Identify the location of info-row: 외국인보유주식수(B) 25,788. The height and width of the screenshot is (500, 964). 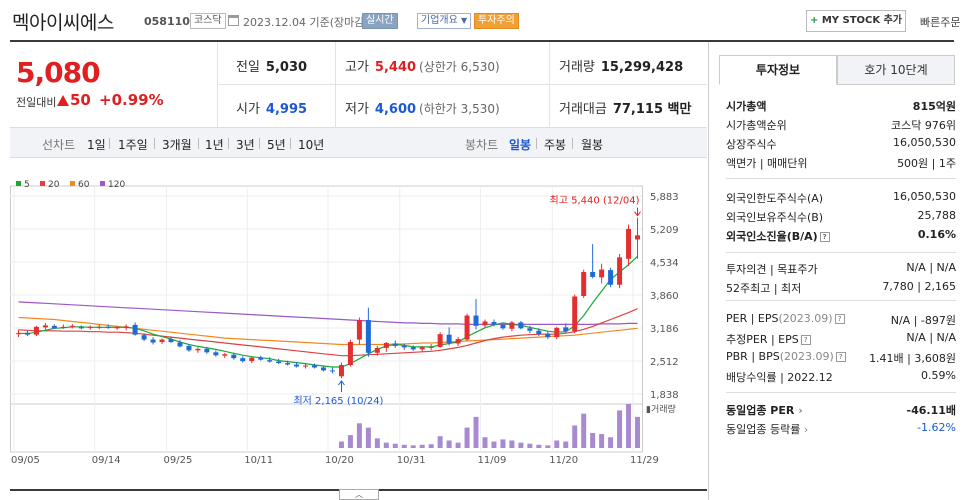
(841, 218).